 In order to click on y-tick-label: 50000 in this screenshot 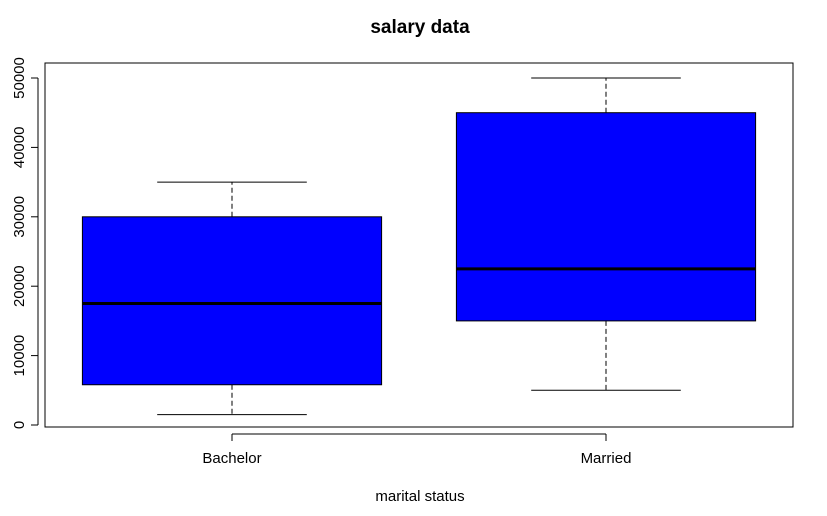, I will do `click(19, 78)`.